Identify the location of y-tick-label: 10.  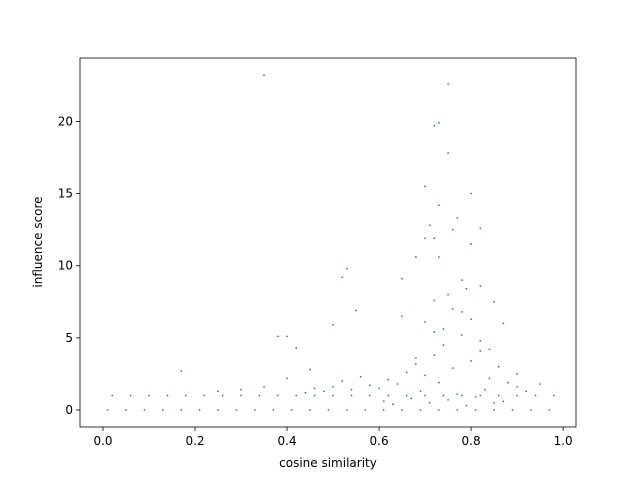
(65, 266).